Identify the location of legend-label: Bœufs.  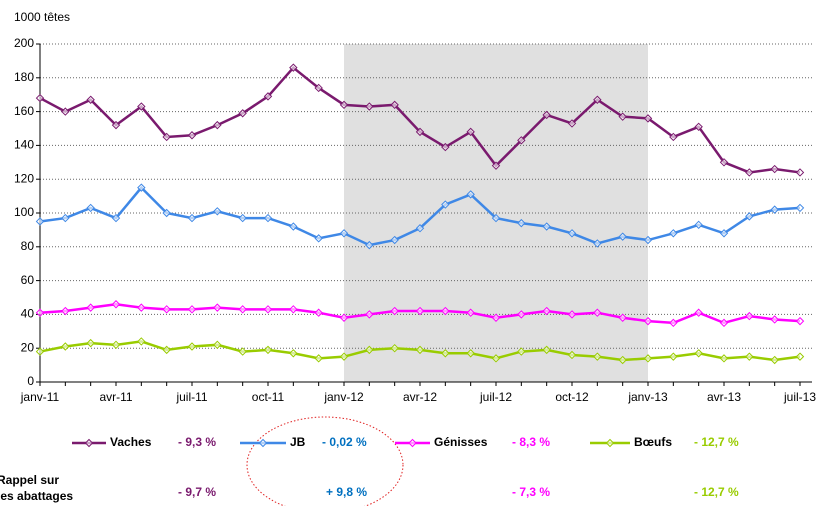
(653, 442).